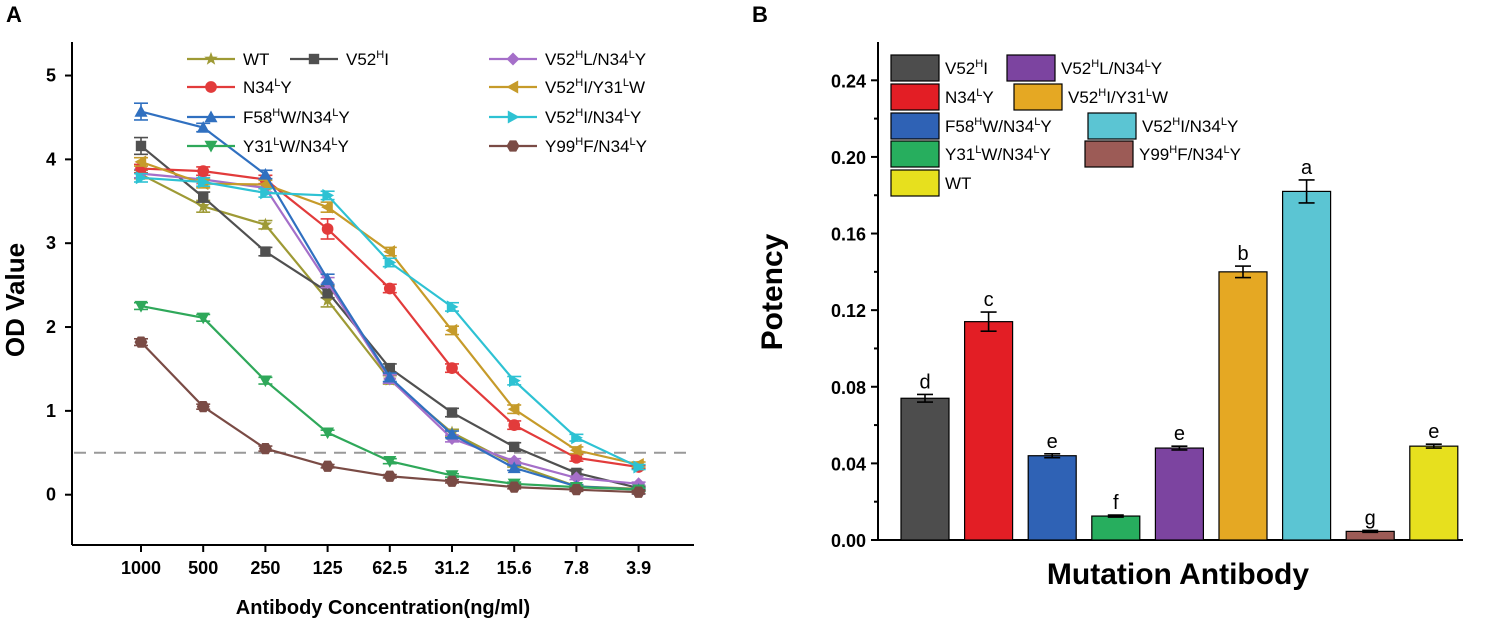  Describe the element at coordinates (1118, 97) in the screenshot. I see `legend-label: V52HI/Y31LW` at that location.